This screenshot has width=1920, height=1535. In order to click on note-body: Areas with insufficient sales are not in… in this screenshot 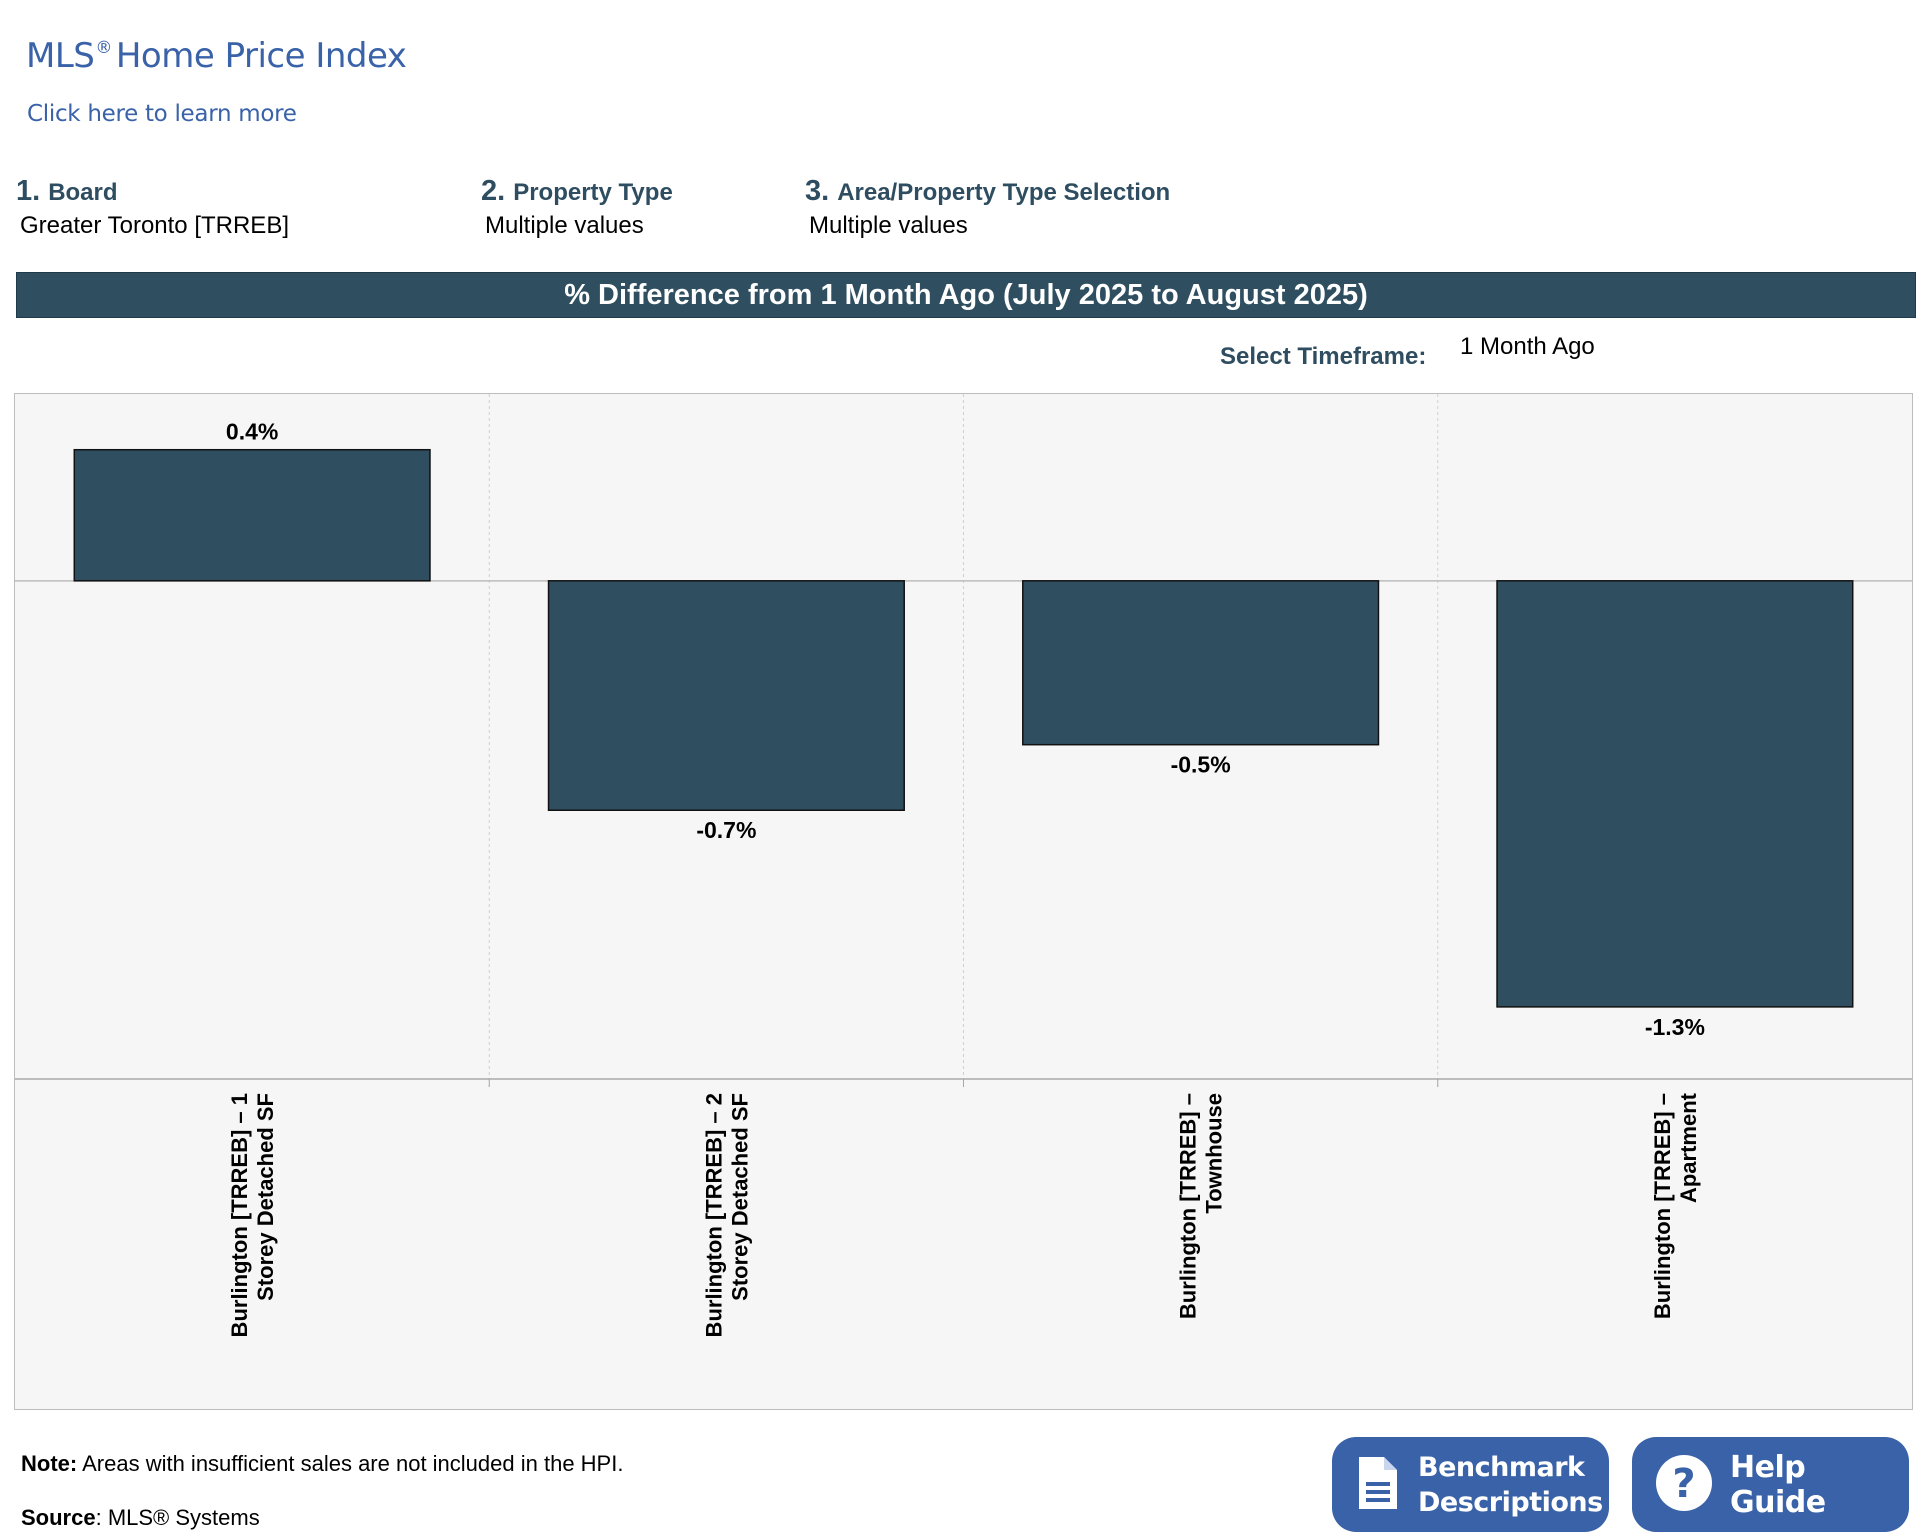, I will do `click(350, 1463)`.